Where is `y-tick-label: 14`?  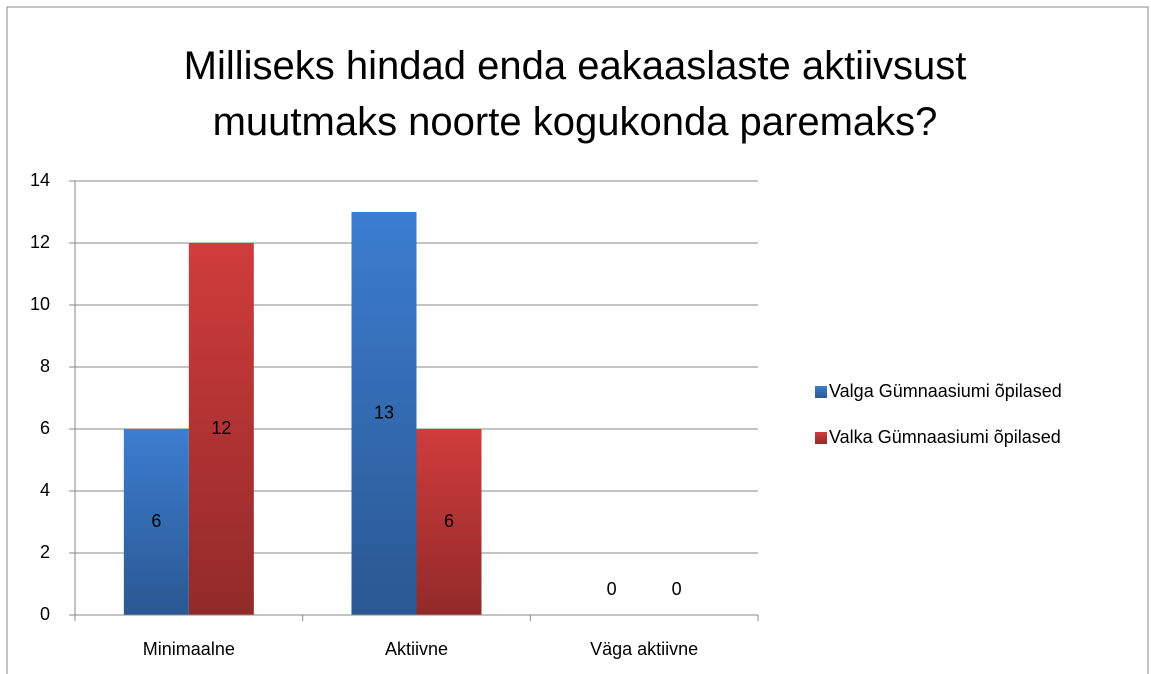 y-tick-label: 14 is located at coordinates (40, 180).